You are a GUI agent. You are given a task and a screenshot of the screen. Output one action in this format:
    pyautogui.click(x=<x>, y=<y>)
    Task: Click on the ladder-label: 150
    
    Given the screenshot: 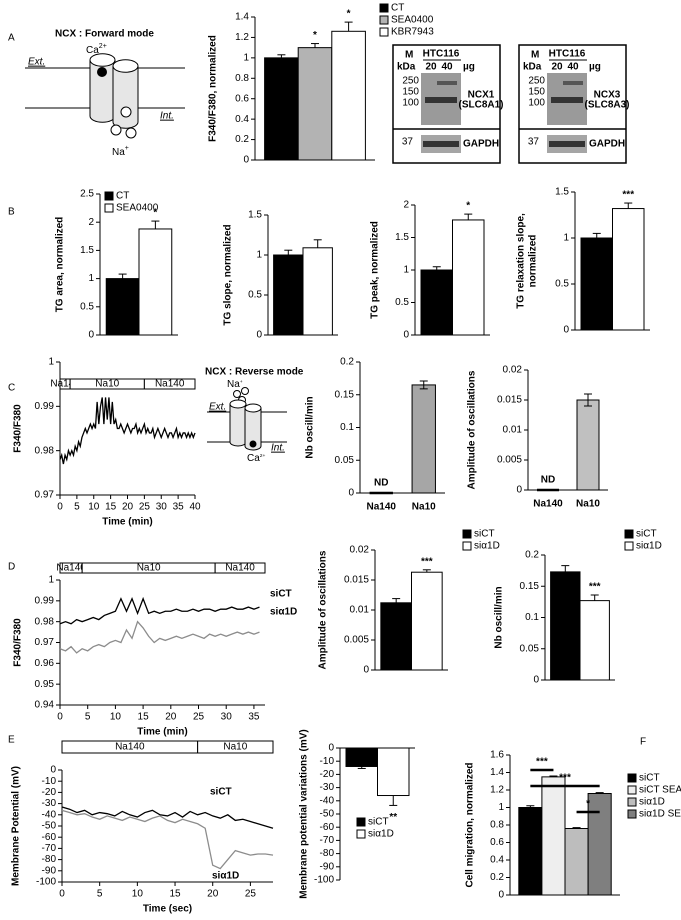 What is the action you would take?
    pyautogui.click(x=536, y=92)
    